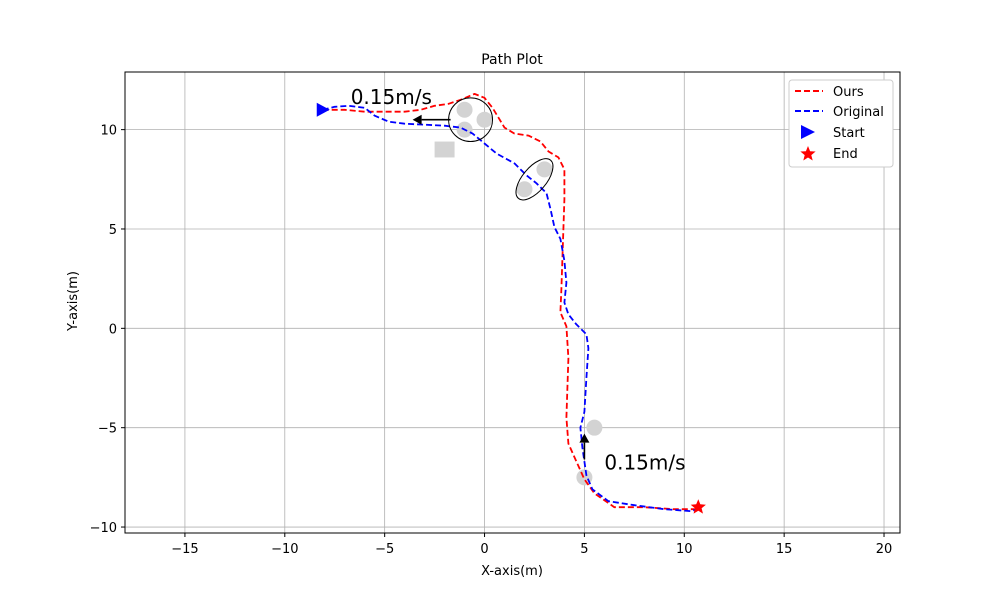 The height and width of the screenshot is (600, 1000). What do you see at coordinates (534, 179) in the screenshot?
I see `region-ellipse` at bounding box center [534, 179].